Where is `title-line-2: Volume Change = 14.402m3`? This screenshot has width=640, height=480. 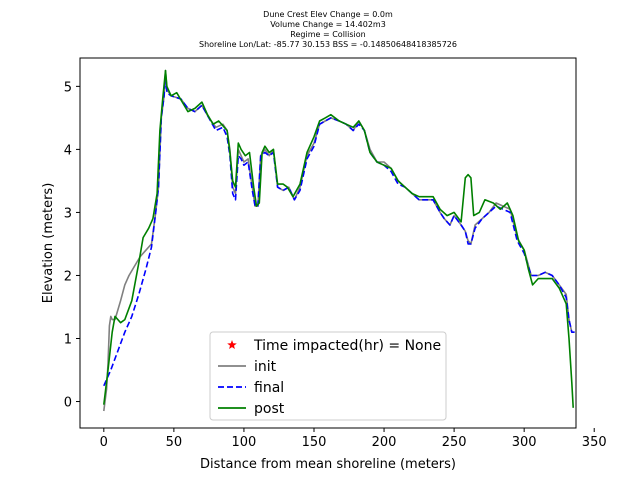 title-line-2: Volume Change = 14.402m3 is located at coordinates (328, 24).